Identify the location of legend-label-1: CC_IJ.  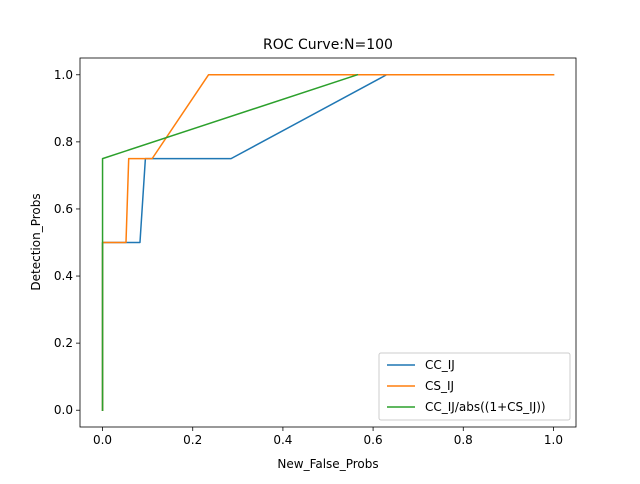
(440, 365).